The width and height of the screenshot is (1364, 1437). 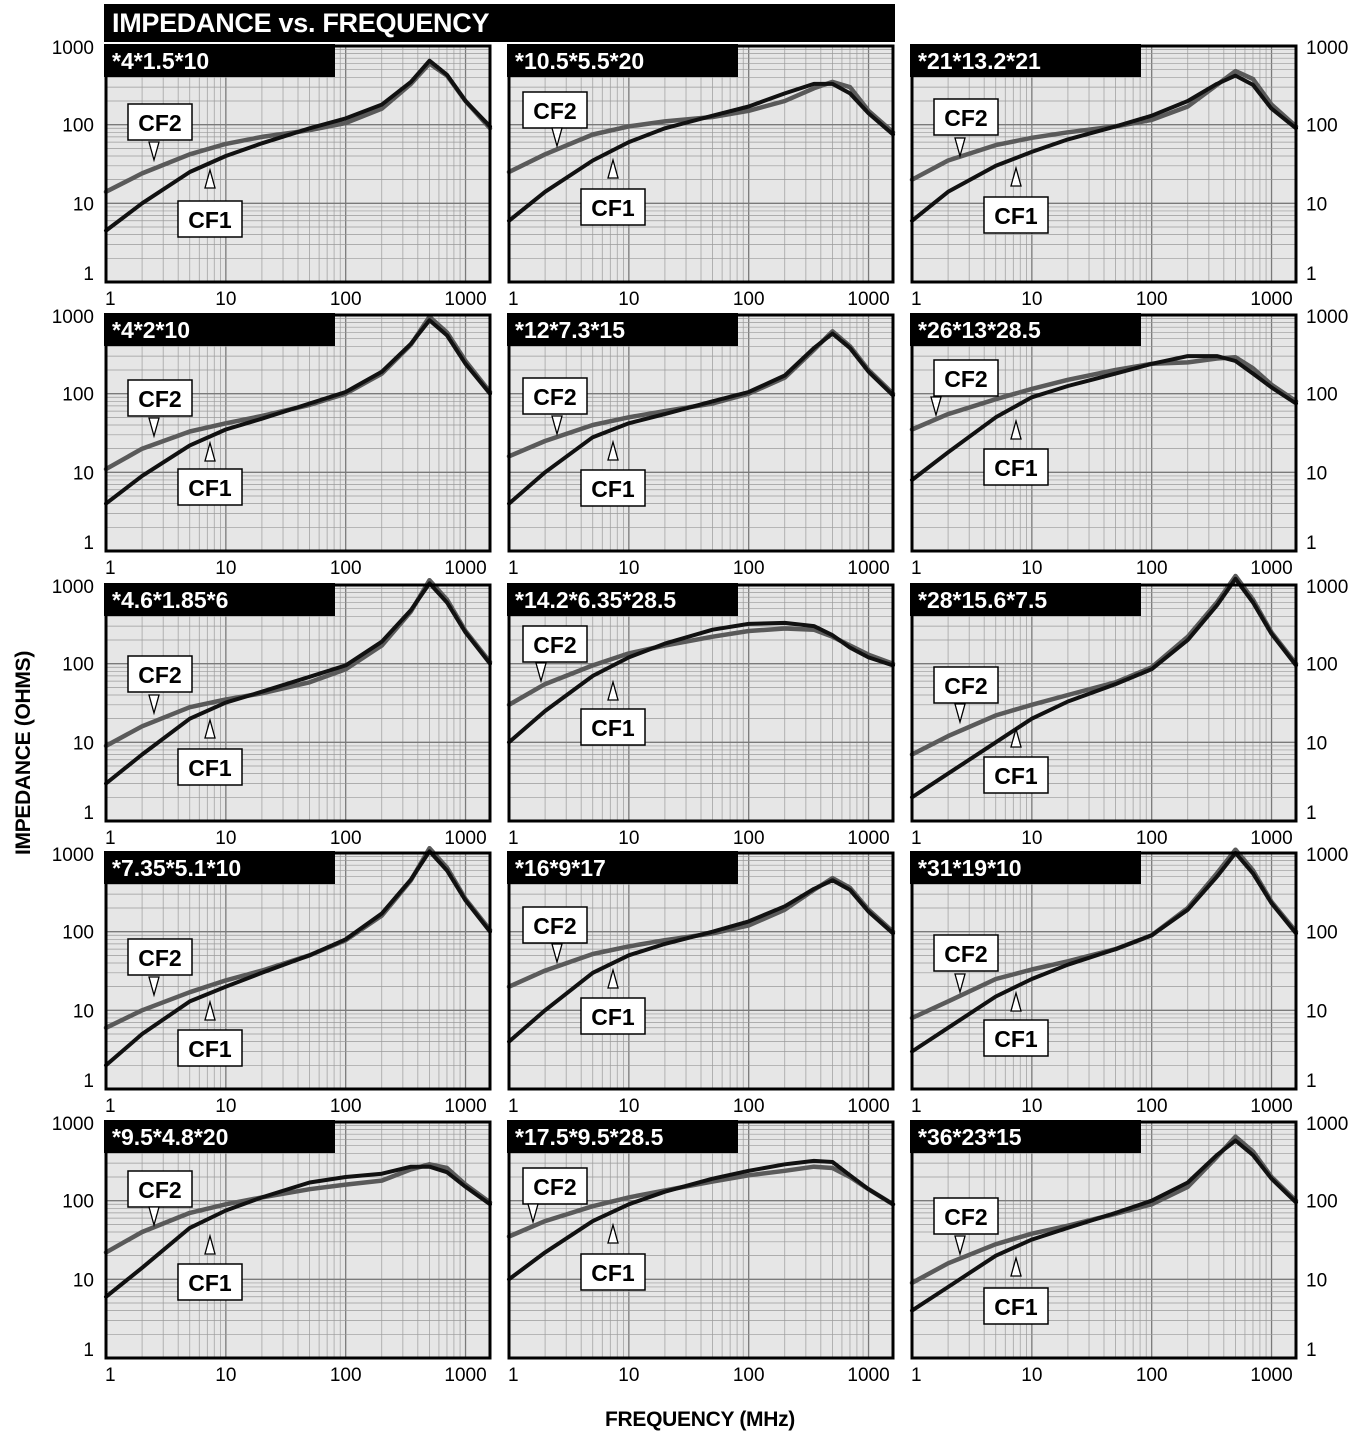 What do you see at coordinates (700, 1419) in the screenshot?
I see `x-axis-label: FREQUENCY (MHz)` at bounding box center [700, 1419].